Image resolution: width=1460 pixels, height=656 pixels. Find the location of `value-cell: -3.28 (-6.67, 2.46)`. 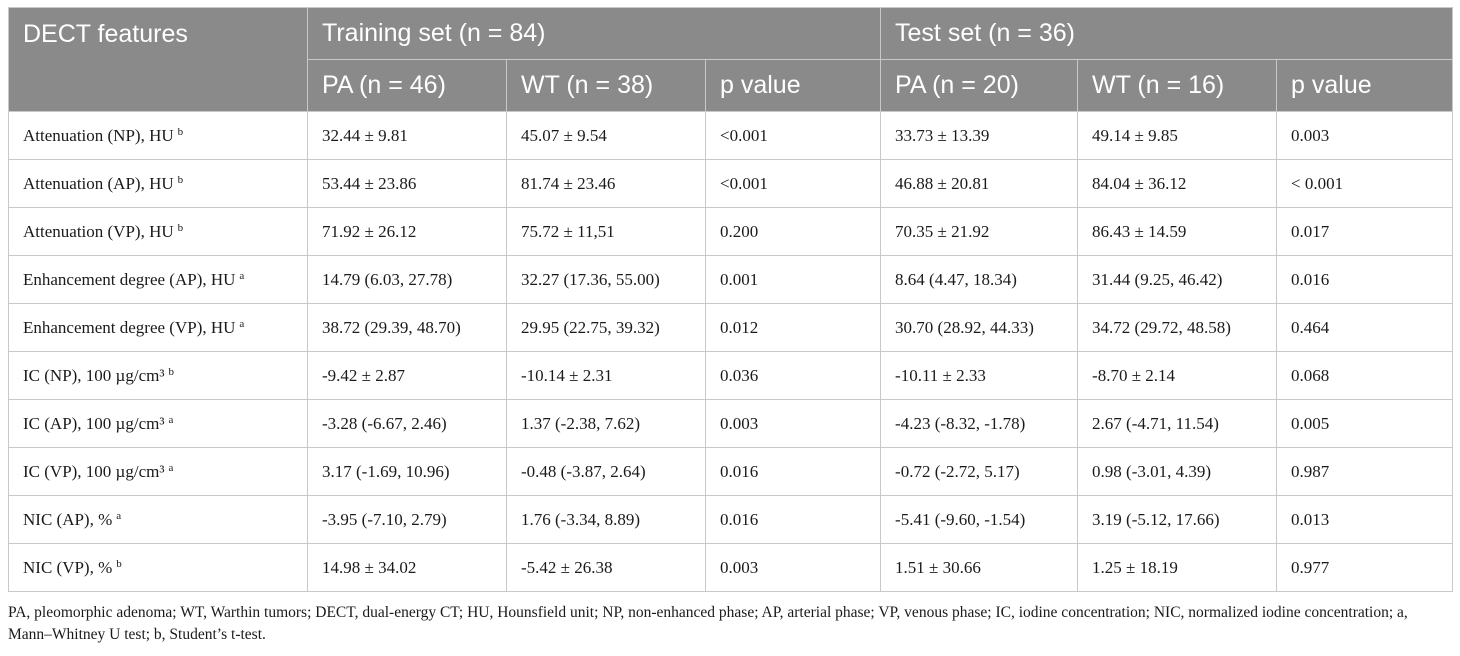

value-cell: -3.28 (-6.67, 2.46) is located at coordinates (407, 423).